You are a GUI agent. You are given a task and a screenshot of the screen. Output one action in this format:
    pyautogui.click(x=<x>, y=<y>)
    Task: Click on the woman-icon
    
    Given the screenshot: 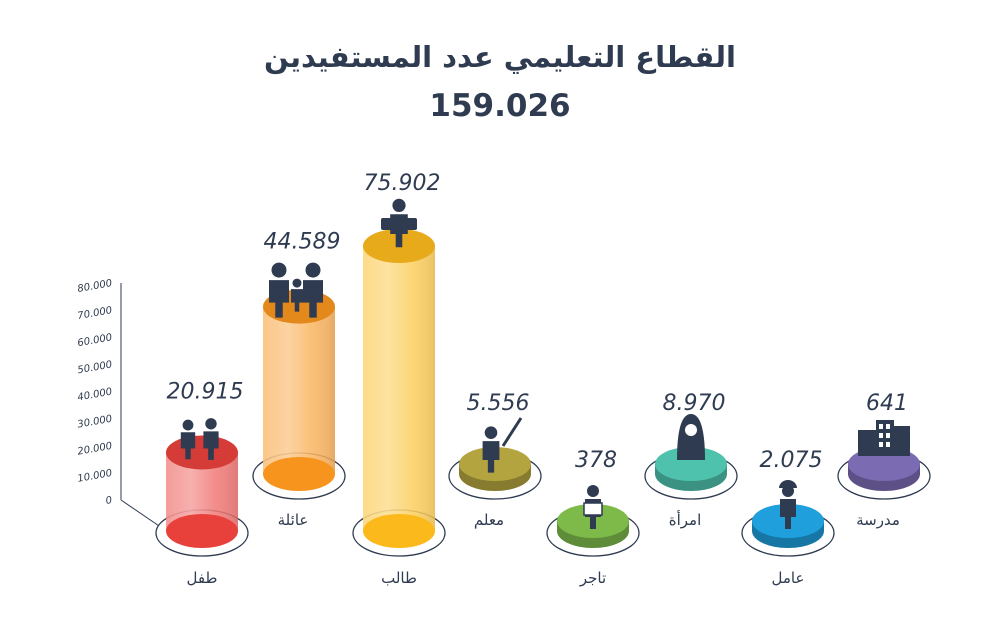 What is the action you would take?
    pyautogui.click(x=691, y=437)
    